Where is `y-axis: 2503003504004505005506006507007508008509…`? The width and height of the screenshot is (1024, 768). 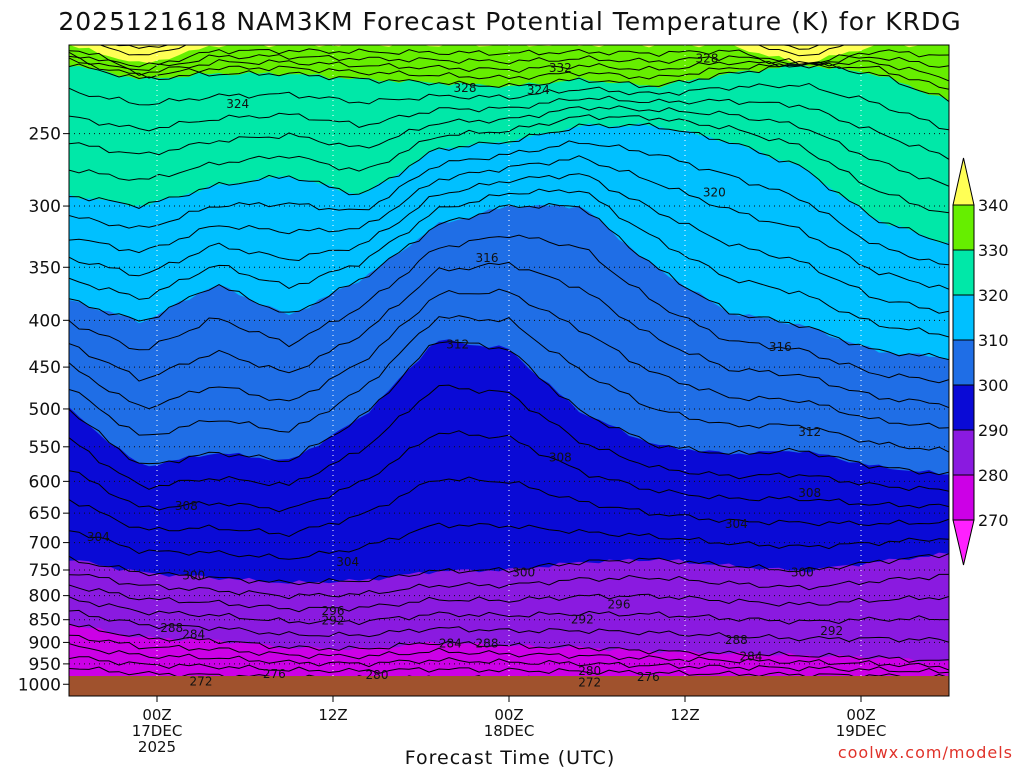
y-axis: 2503003504004505005506006507007508008509… is located at coordinates (43, 410).